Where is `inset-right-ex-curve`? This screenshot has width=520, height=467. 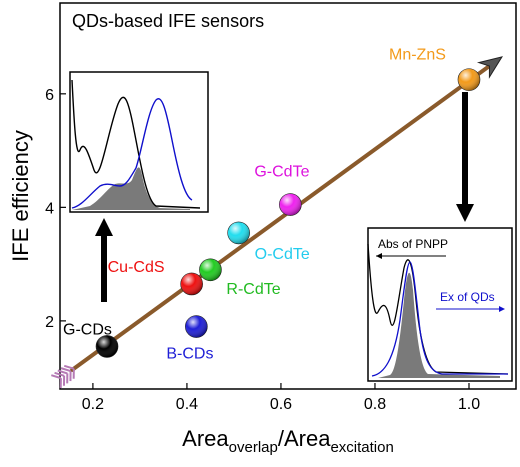
inset-right-ex-curve is located at coordinates (439, 319).